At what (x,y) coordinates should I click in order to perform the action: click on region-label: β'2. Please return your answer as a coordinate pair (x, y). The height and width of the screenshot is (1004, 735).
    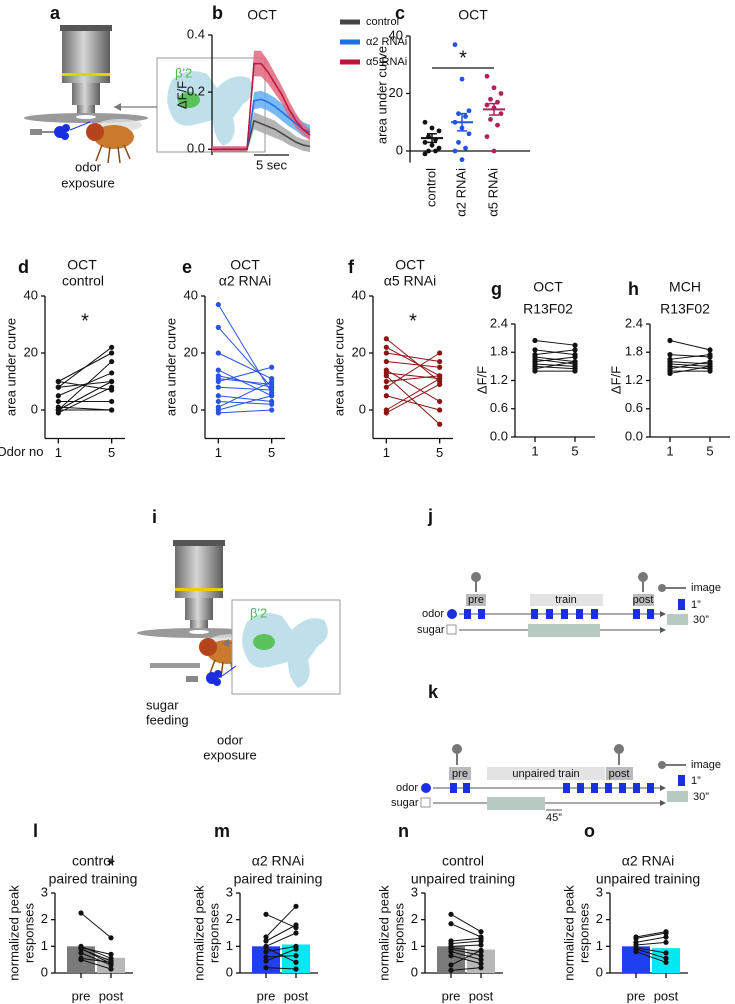
    Looking at the image, I should click on (258, 612).